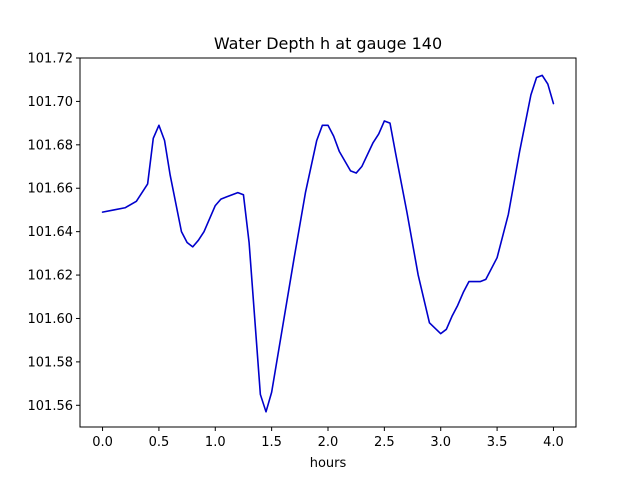  I want to click on y-tick-label: 101.56, so click(51, 406).